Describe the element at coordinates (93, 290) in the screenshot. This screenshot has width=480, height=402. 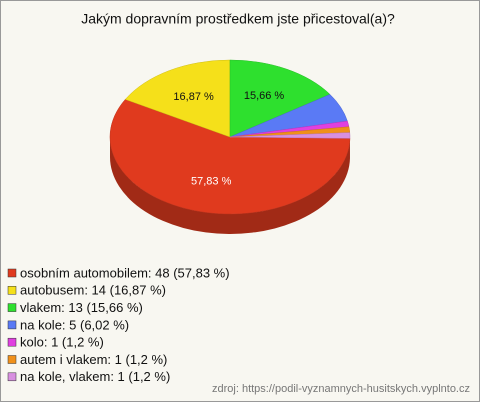
I see `legend-label: autobusem: 14 (16,87 %)` at that location.